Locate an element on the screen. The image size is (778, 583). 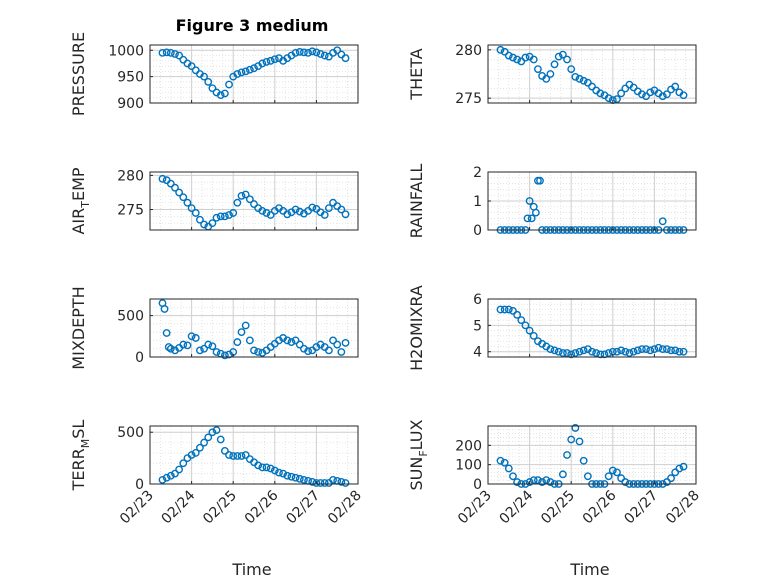
x-tick-label: 02/27 is located at coordinates (641, 508).